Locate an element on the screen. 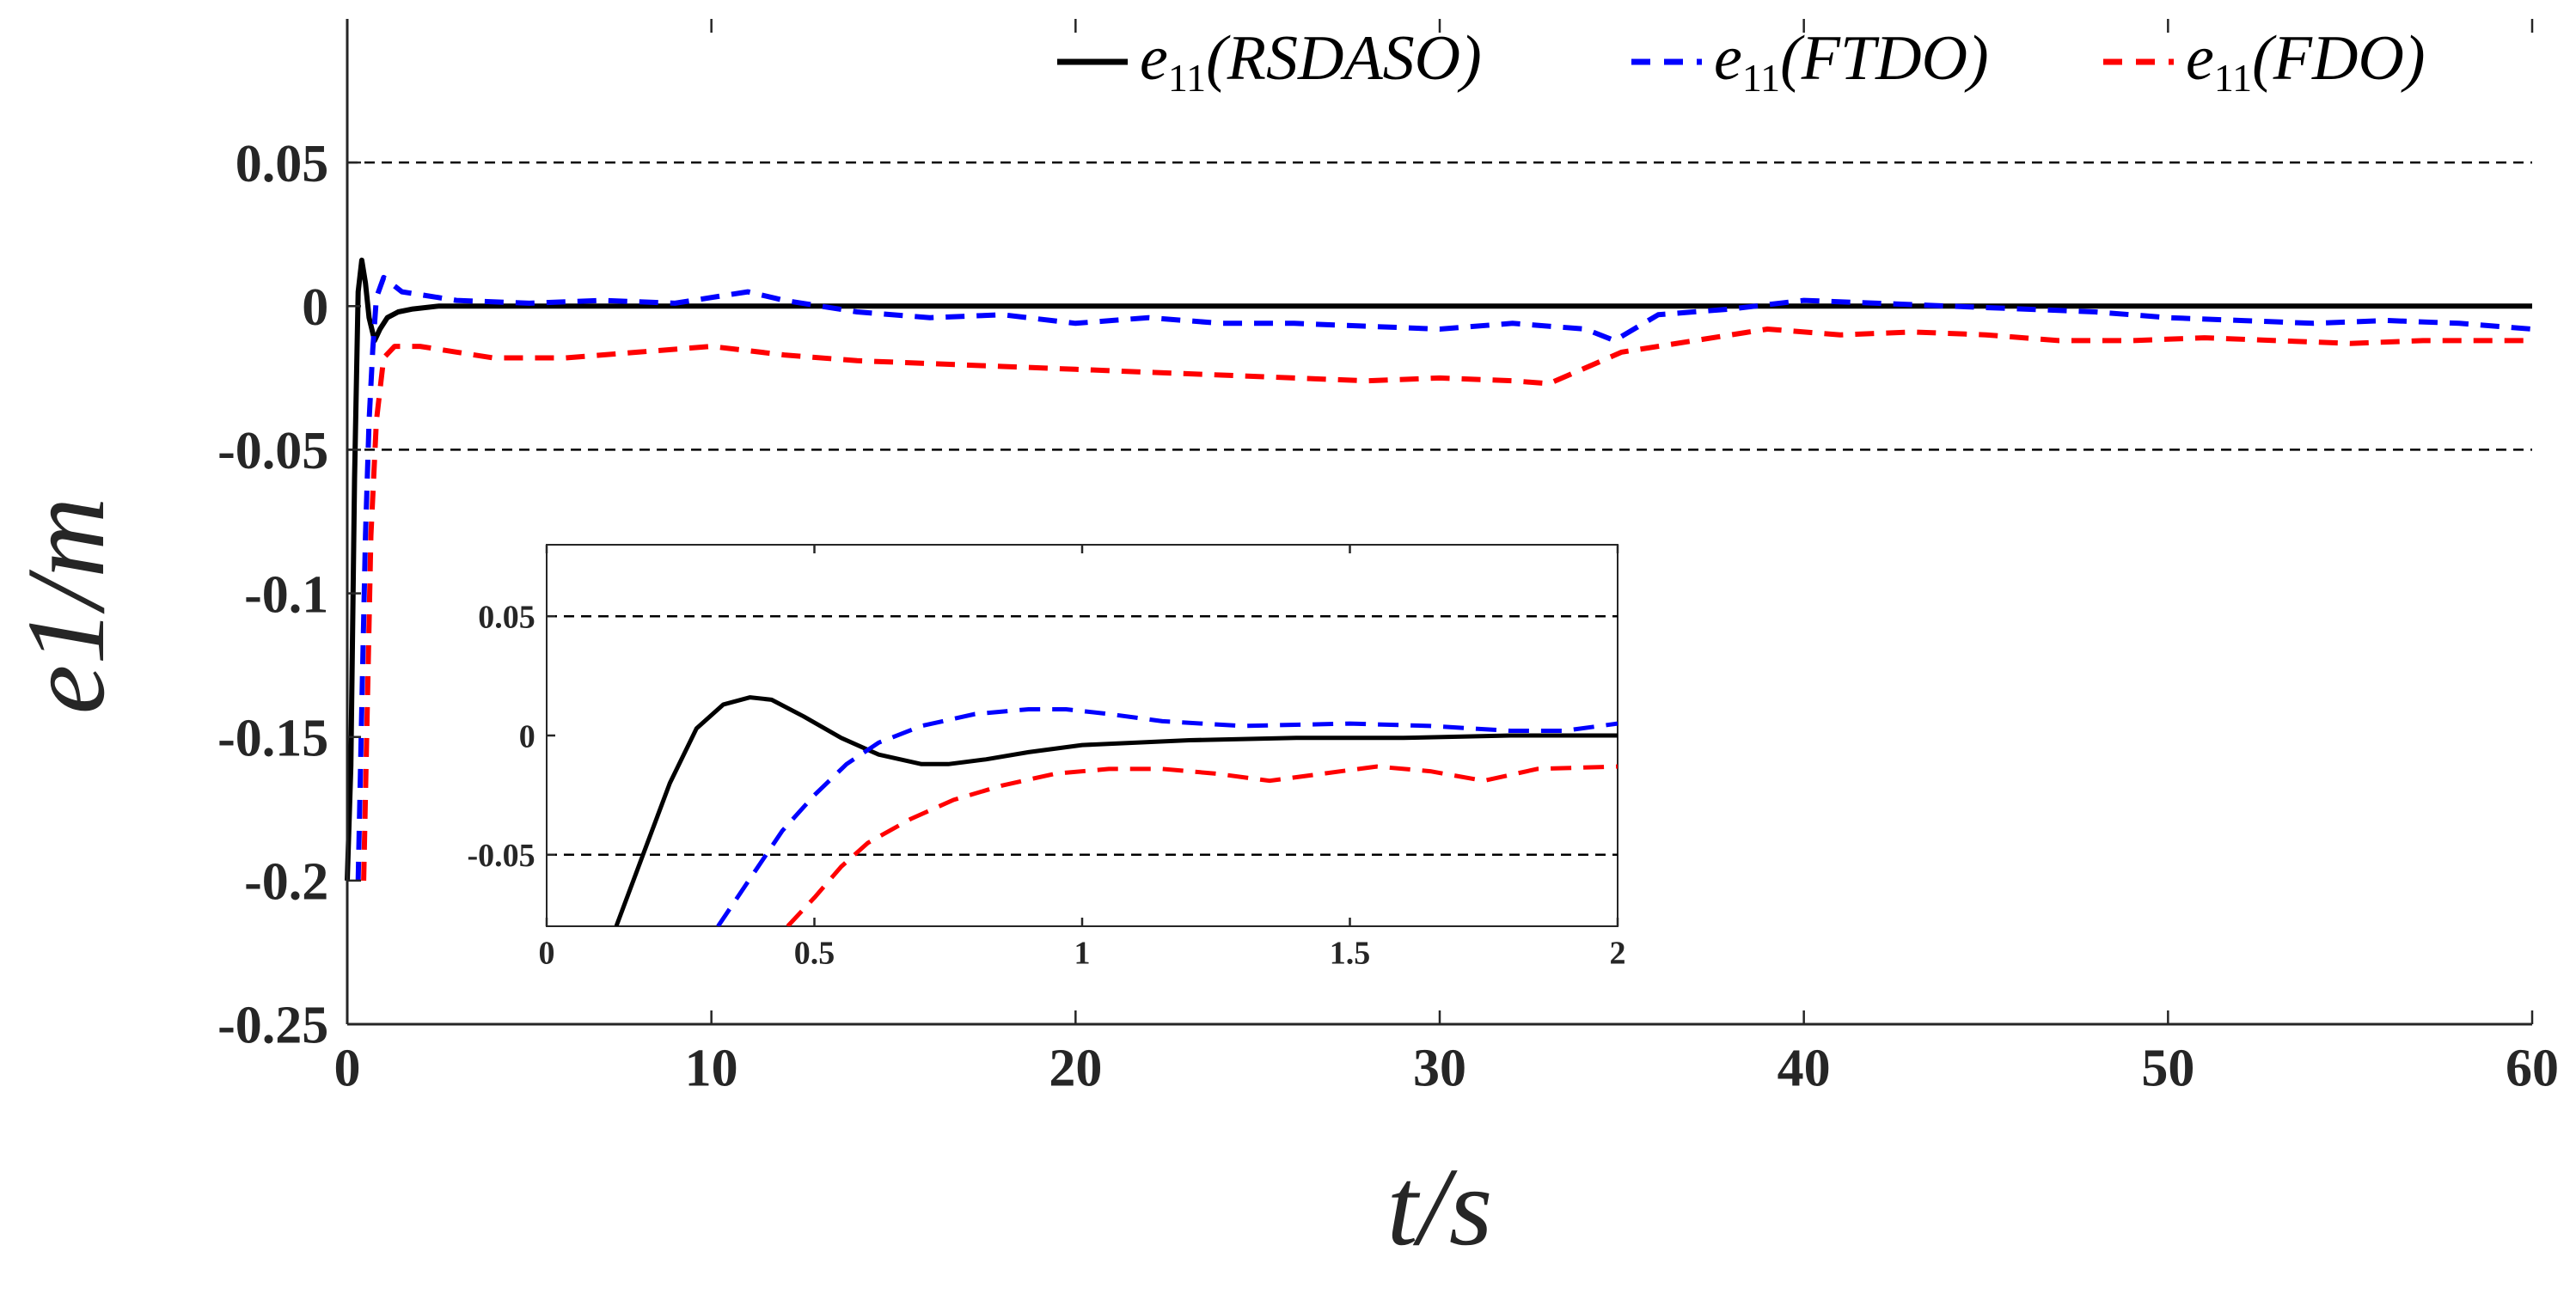 This screenshot has width=2576, height=1294. main-y-tick-label-4: -0.05 is located at coordinates (272, 451).